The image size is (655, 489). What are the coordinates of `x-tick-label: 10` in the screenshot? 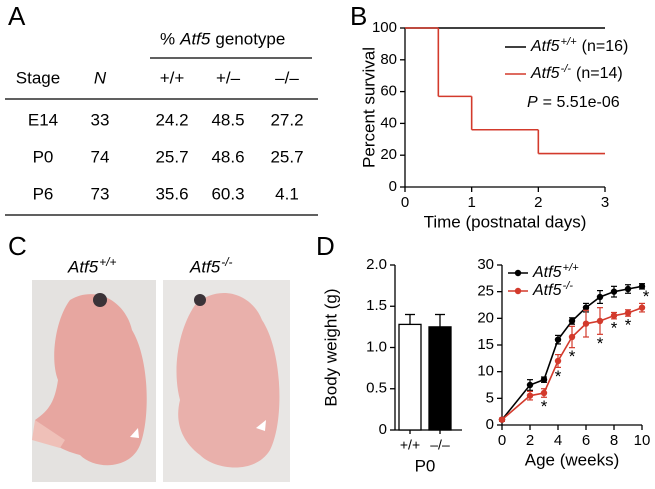 It's located at (642, 440).